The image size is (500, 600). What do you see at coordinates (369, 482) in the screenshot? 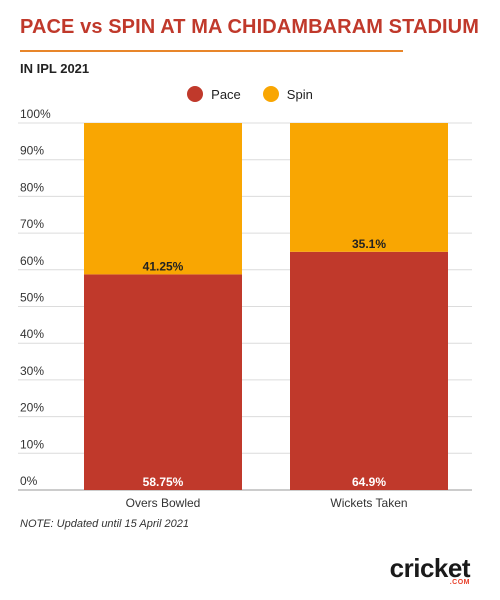
I see `data-label-pace: 64.9%` at bounding box center [369, 482].